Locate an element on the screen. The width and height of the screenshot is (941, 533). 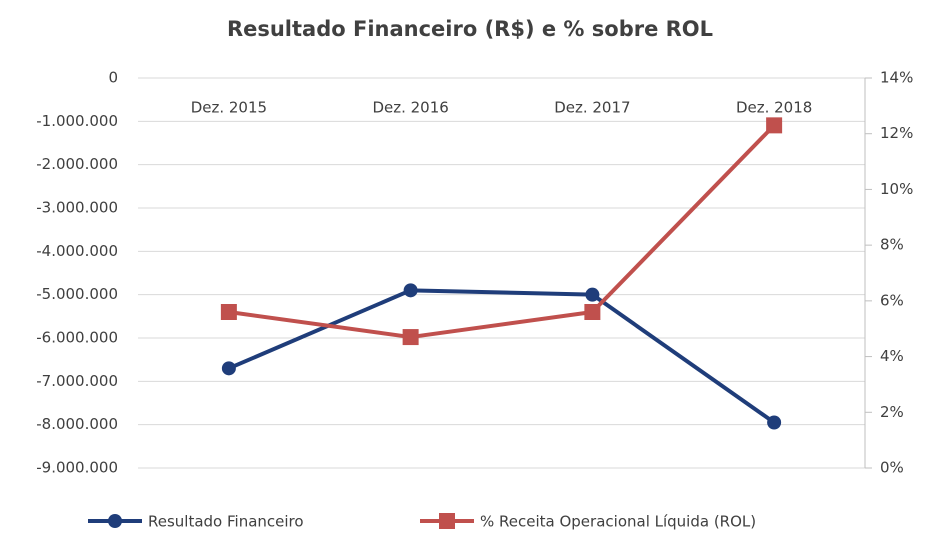
y2-tick-label: 10% is located at coordinates (896, 189).